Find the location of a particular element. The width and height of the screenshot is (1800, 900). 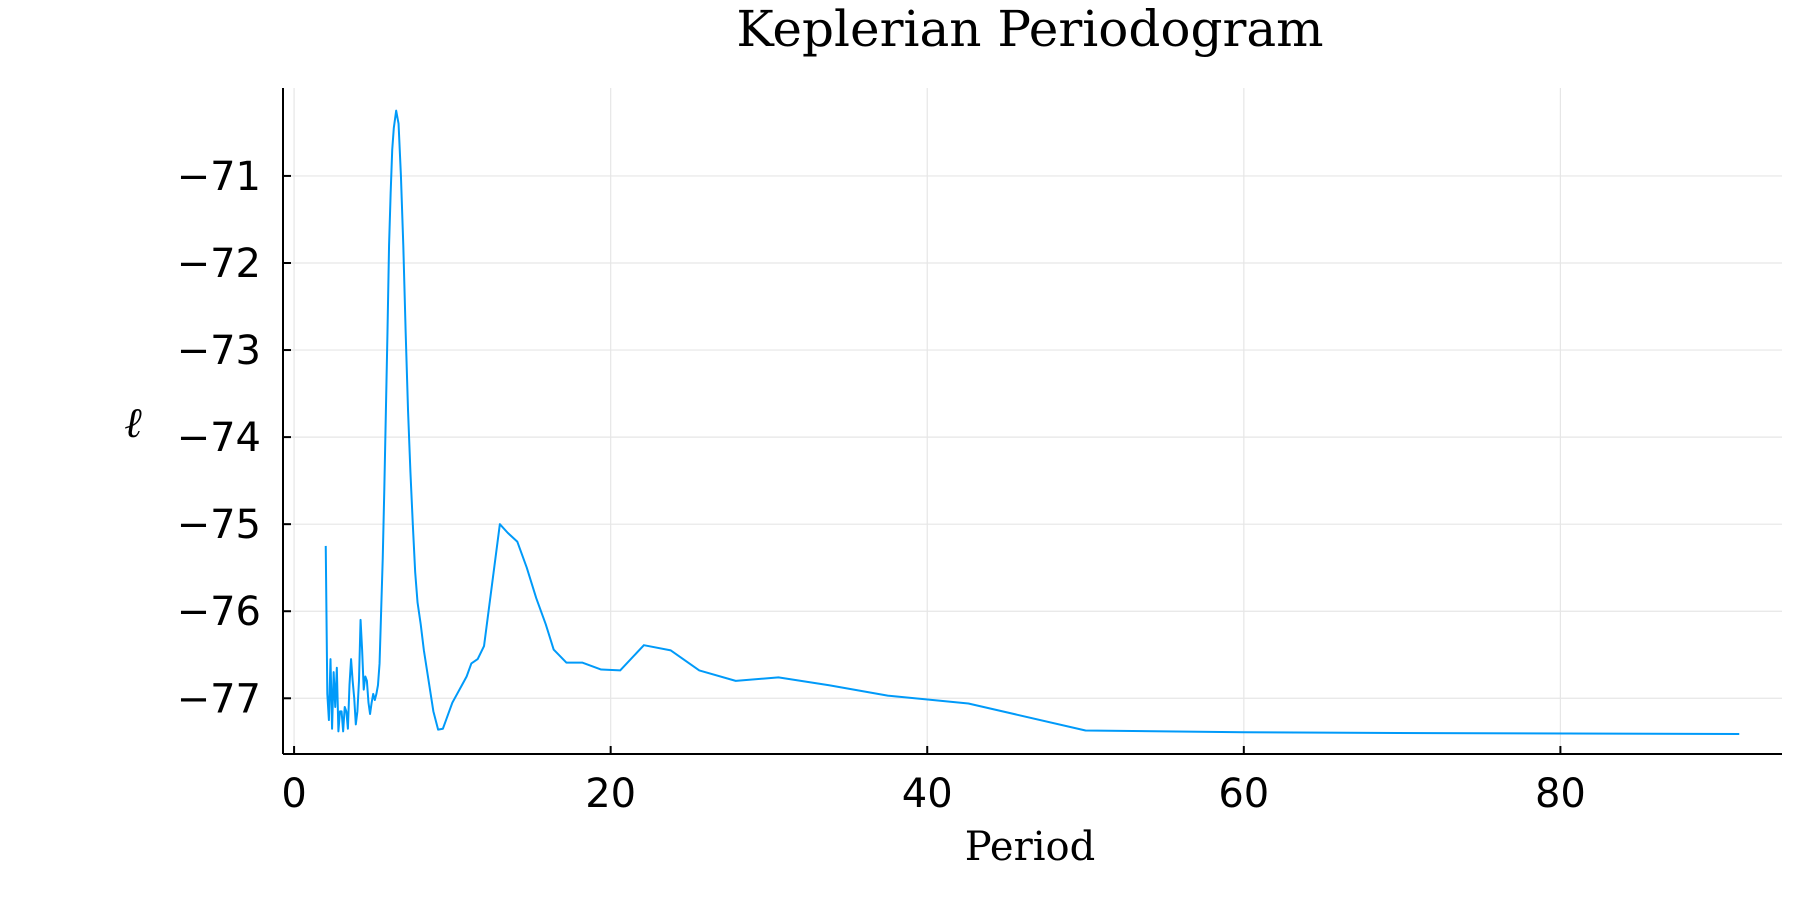

y-tick-label: −75 is located at coordinates (219, 525).